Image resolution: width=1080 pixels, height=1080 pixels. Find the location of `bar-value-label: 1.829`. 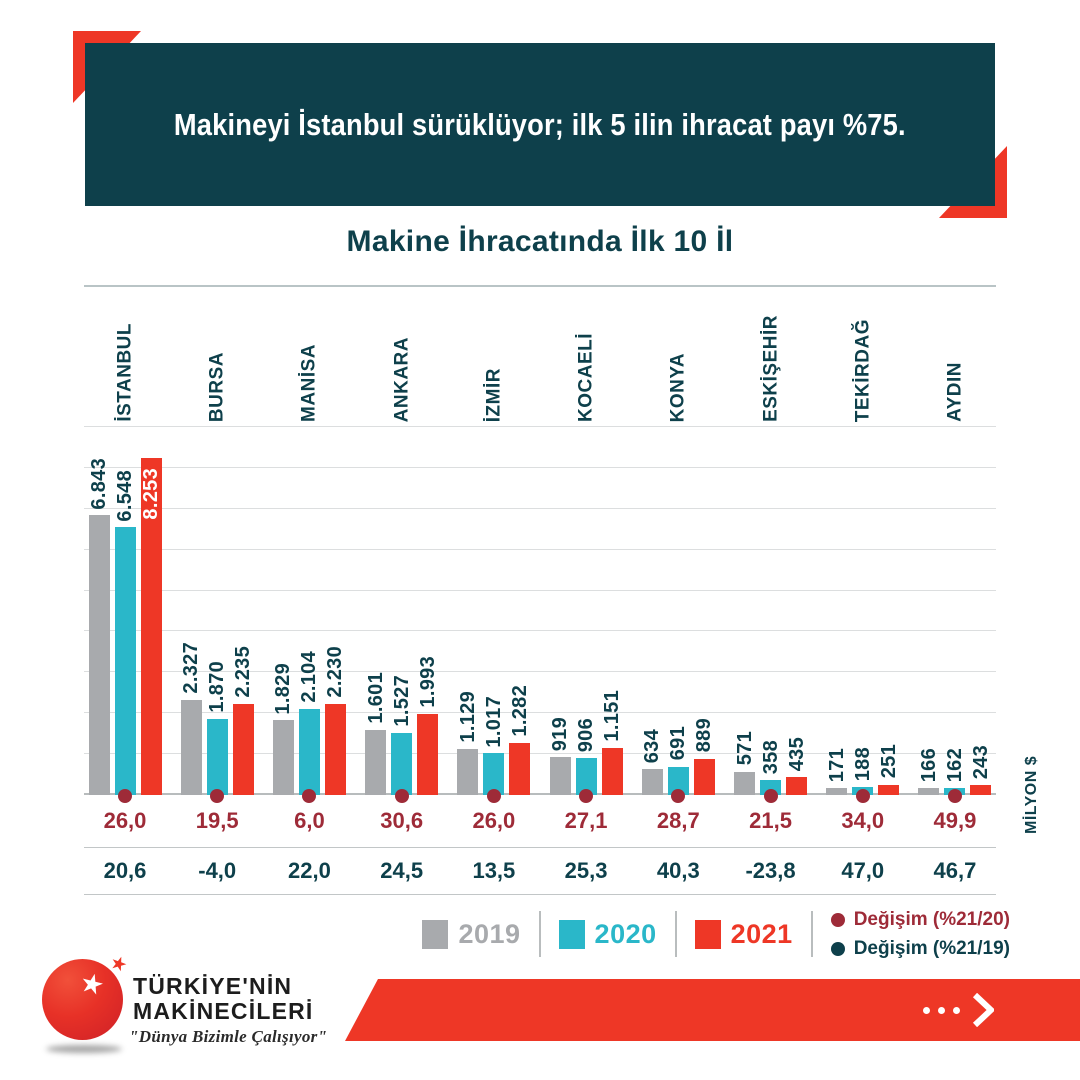

bar-value-label: 1.829 is located at coordinates (283, 688).